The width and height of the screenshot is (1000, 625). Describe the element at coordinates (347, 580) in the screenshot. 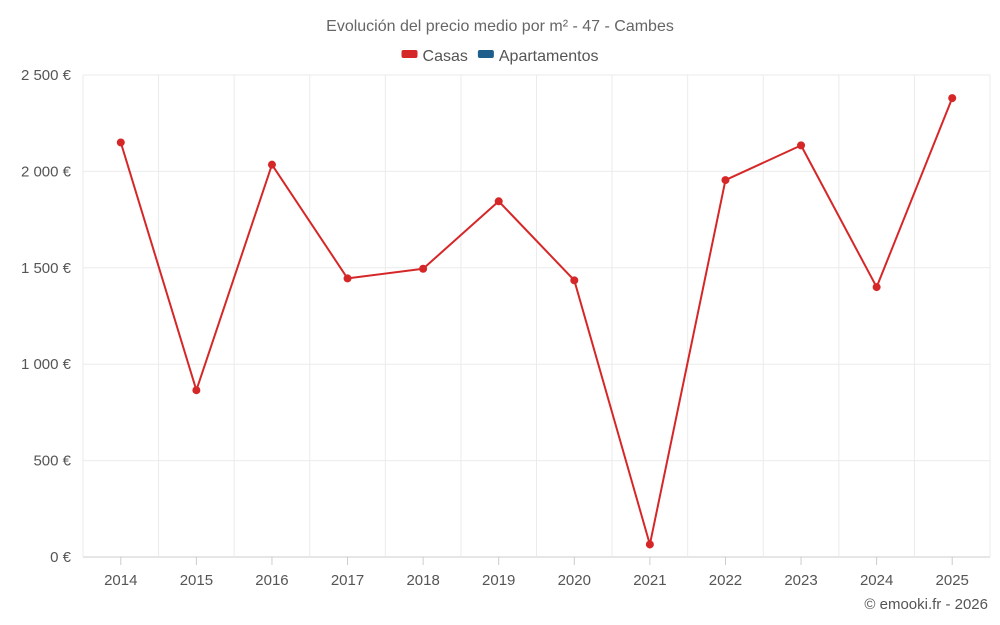

I see `x-tick-label: 2017` at that location.